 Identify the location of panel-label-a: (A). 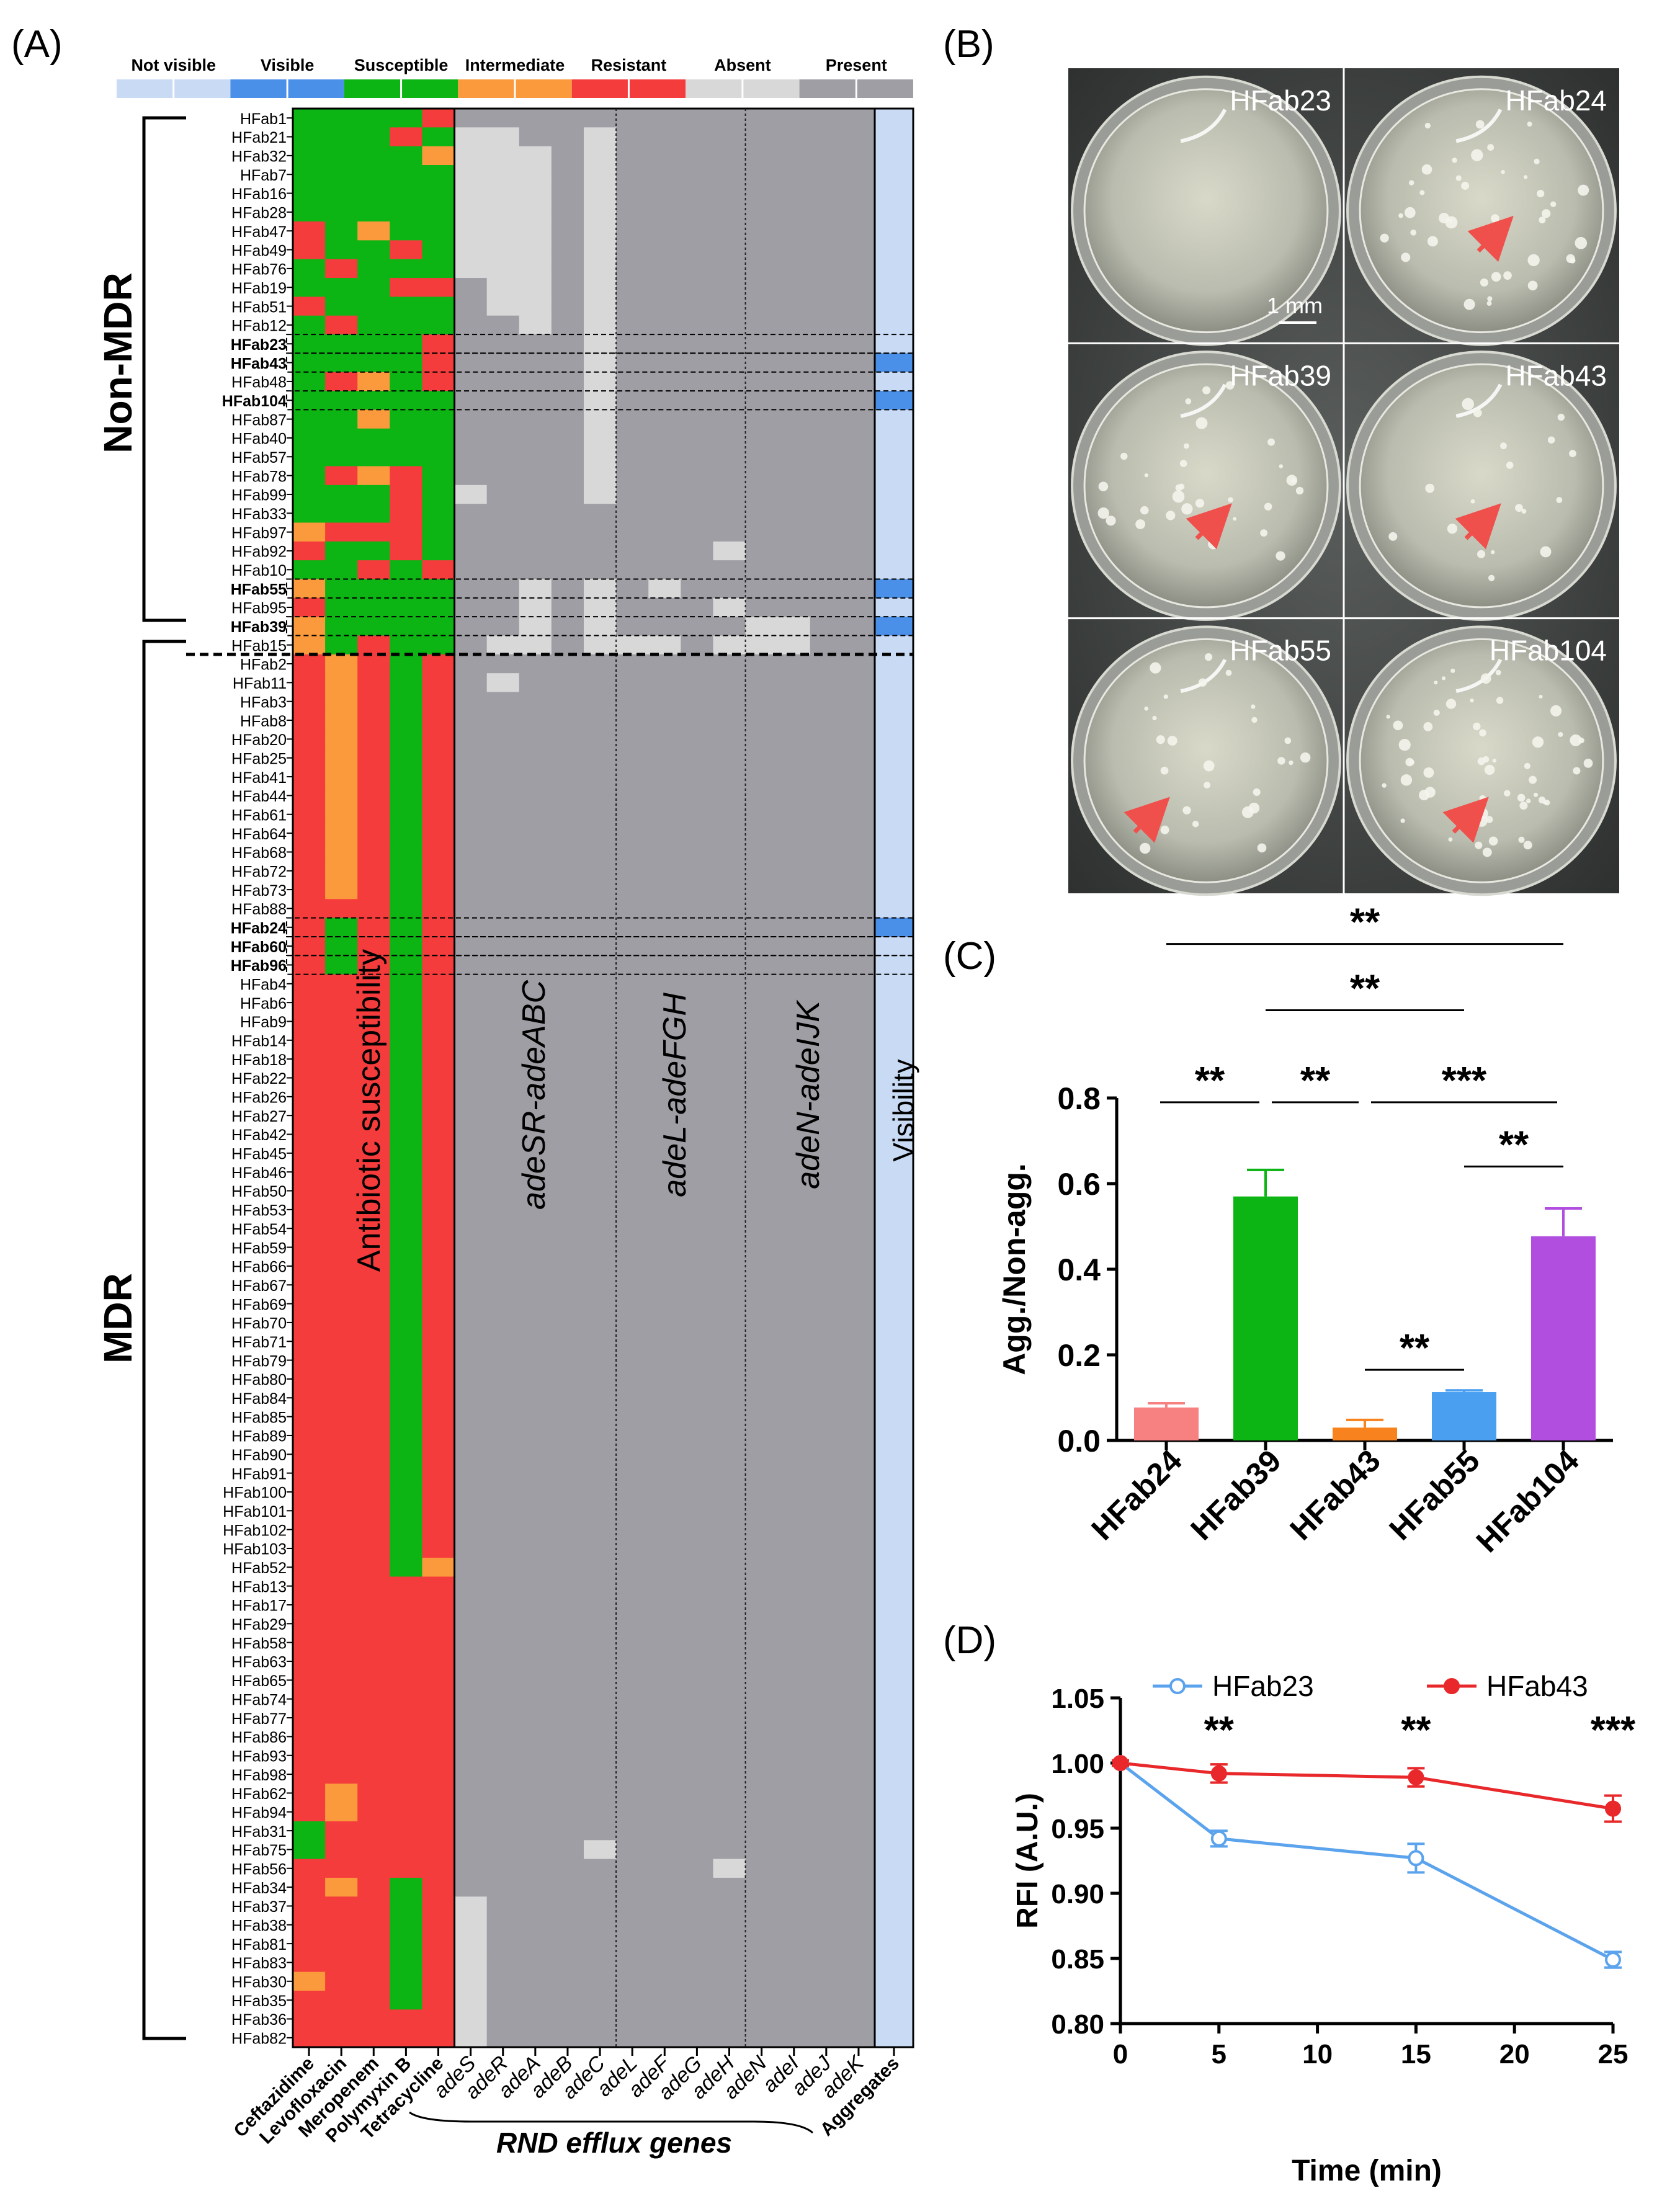
(37, 44).